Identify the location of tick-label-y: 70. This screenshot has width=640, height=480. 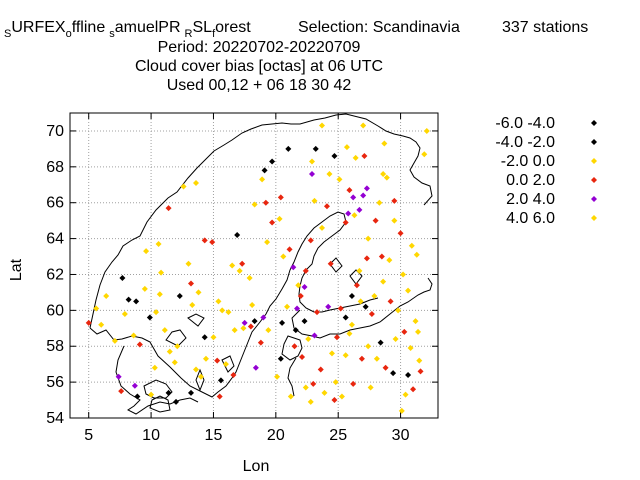
(55, 131).